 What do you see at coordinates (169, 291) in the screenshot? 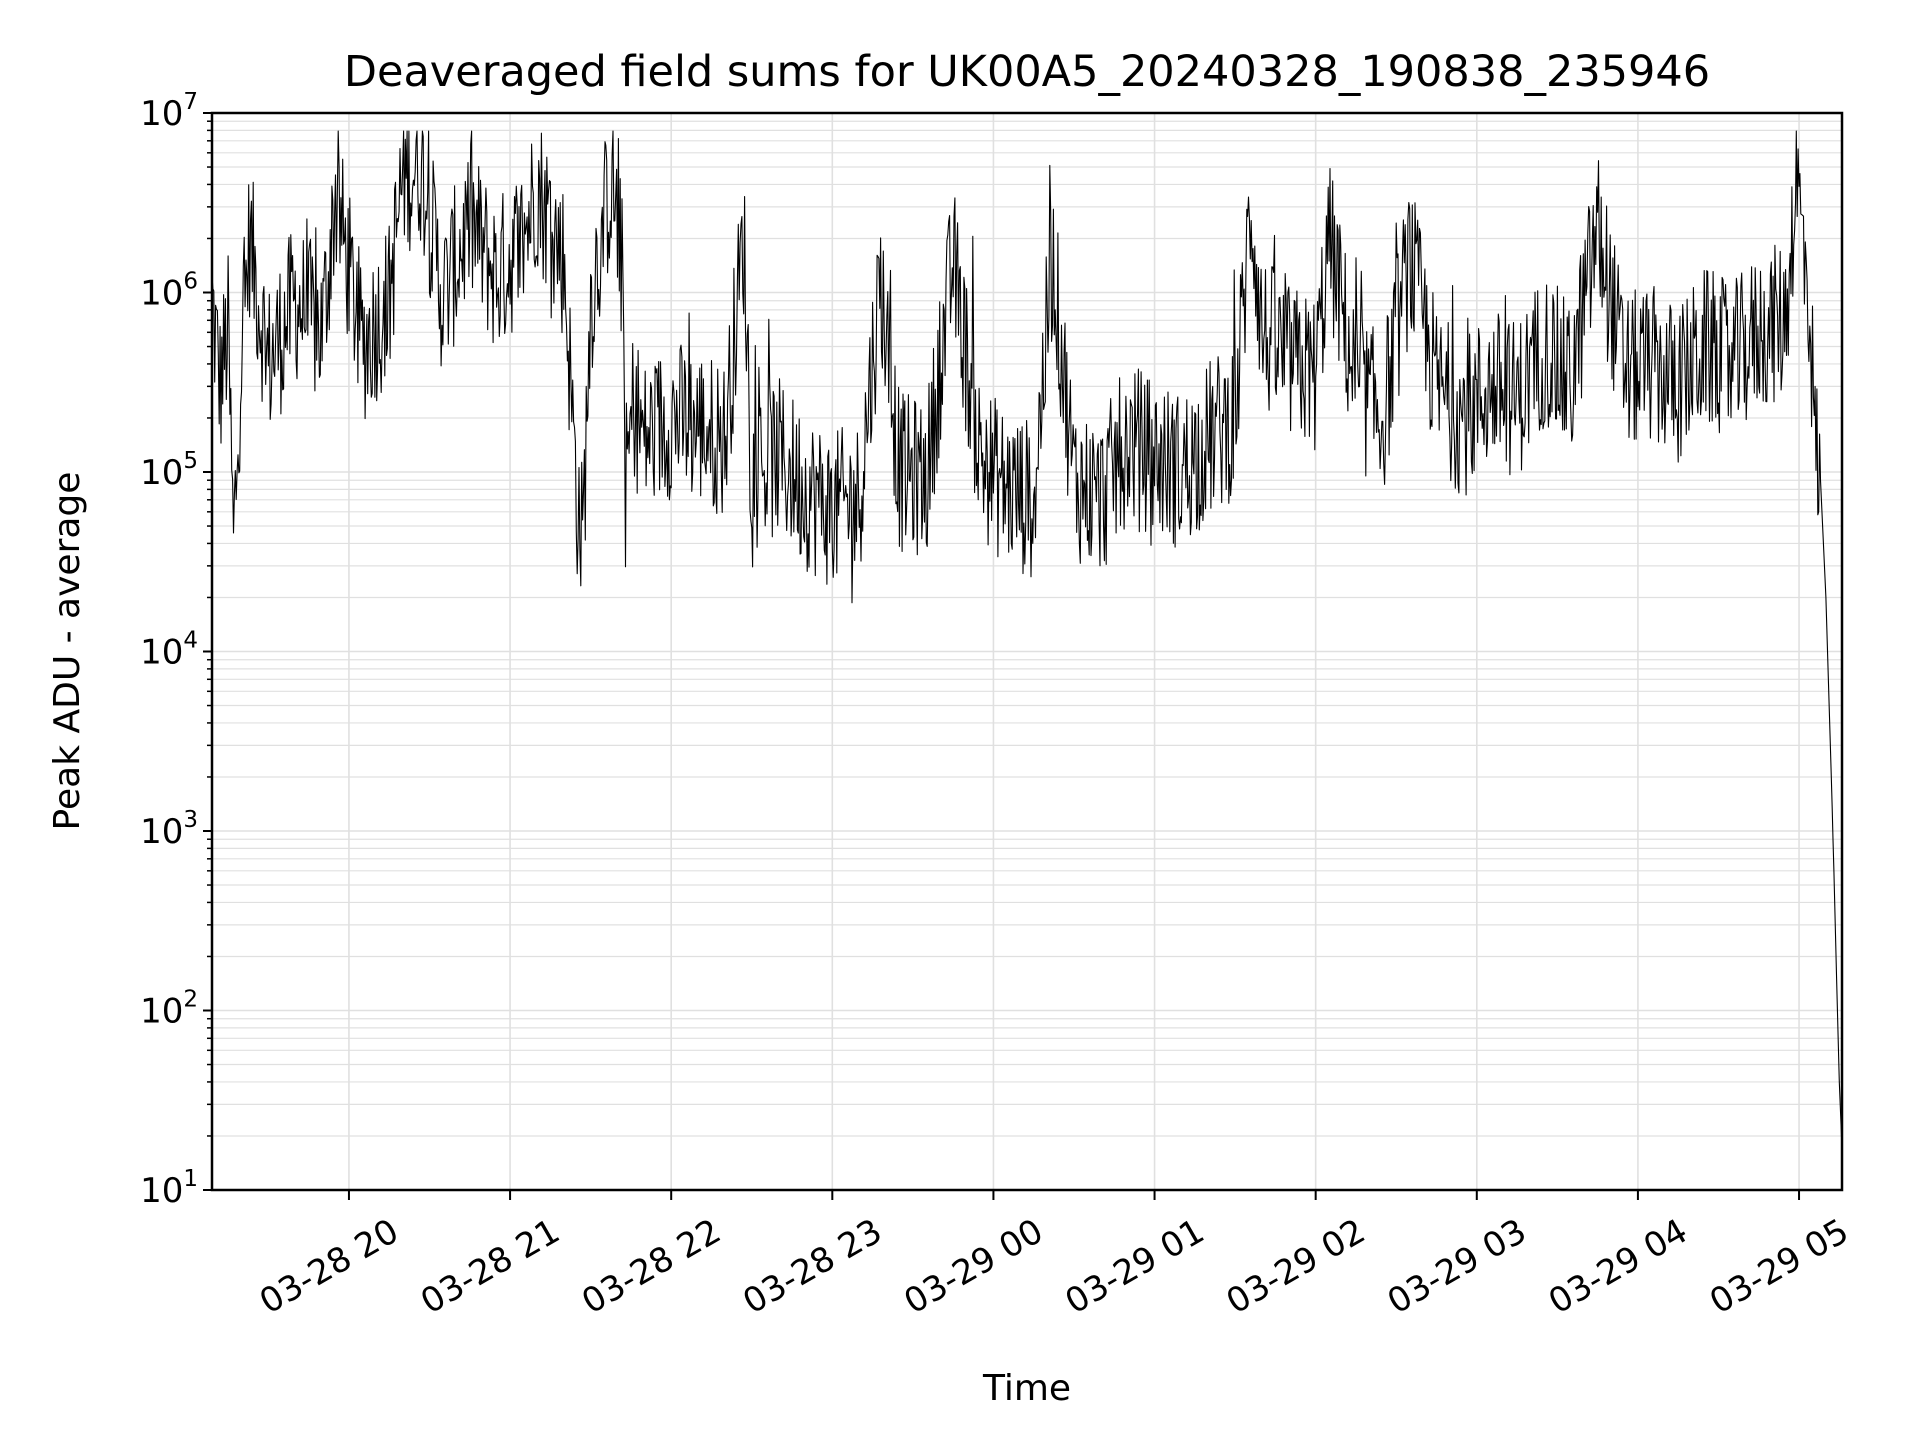
I see `y-tick-label: 10⁶` at bounding box center [169, 291].